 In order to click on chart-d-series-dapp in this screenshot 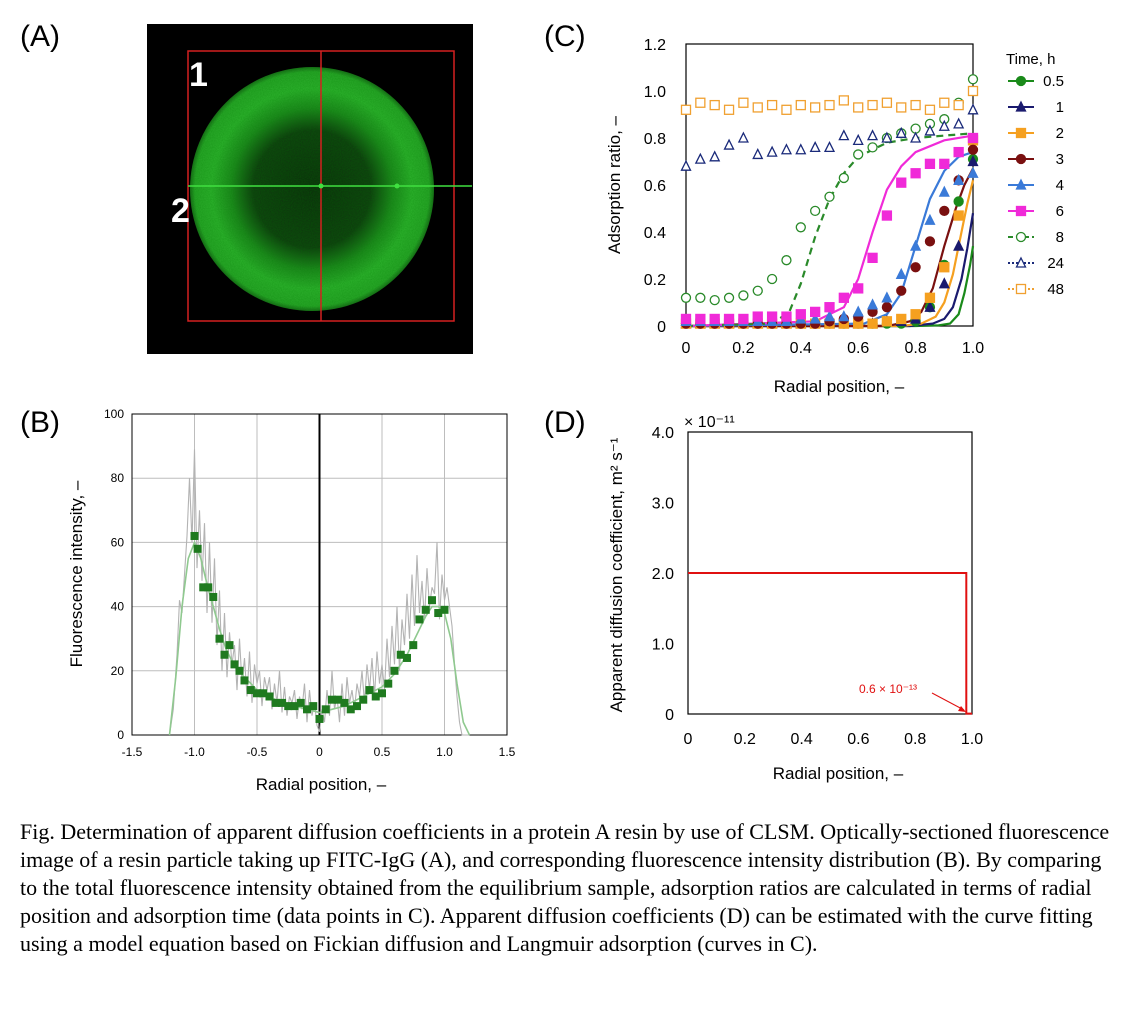, I will do `click(830, 643)`.